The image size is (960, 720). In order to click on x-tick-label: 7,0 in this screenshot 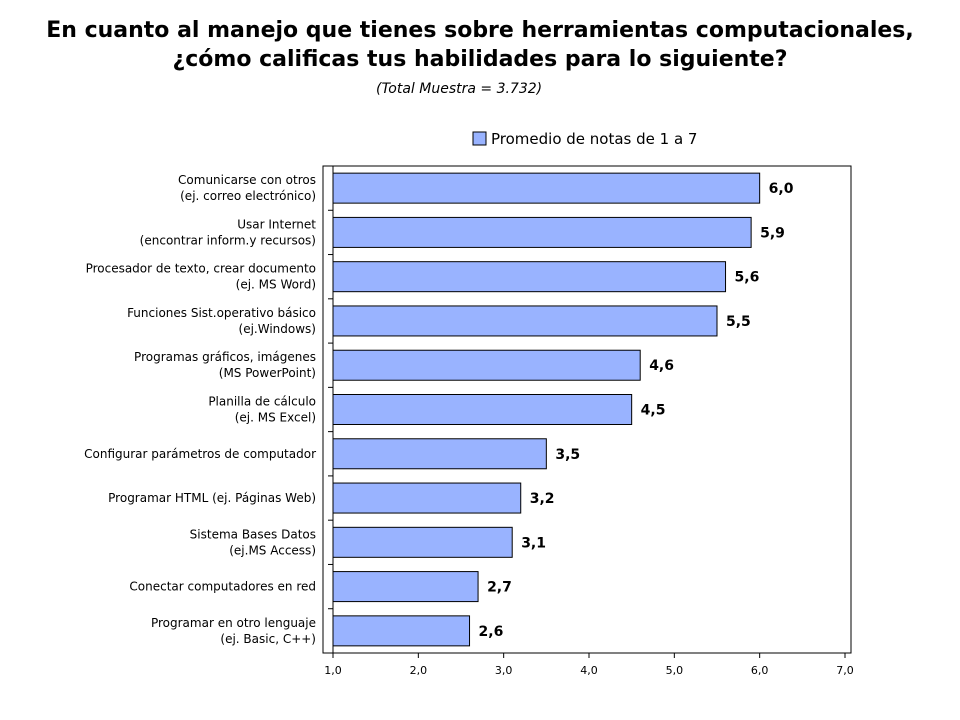, I will do `click(845, 670)`.